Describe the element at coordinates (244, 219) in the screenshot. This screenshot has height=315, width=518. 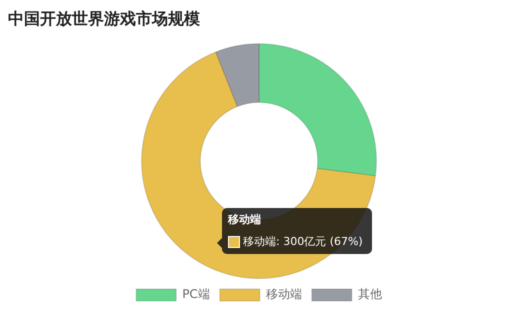
I see `text: 移动端` at that location.